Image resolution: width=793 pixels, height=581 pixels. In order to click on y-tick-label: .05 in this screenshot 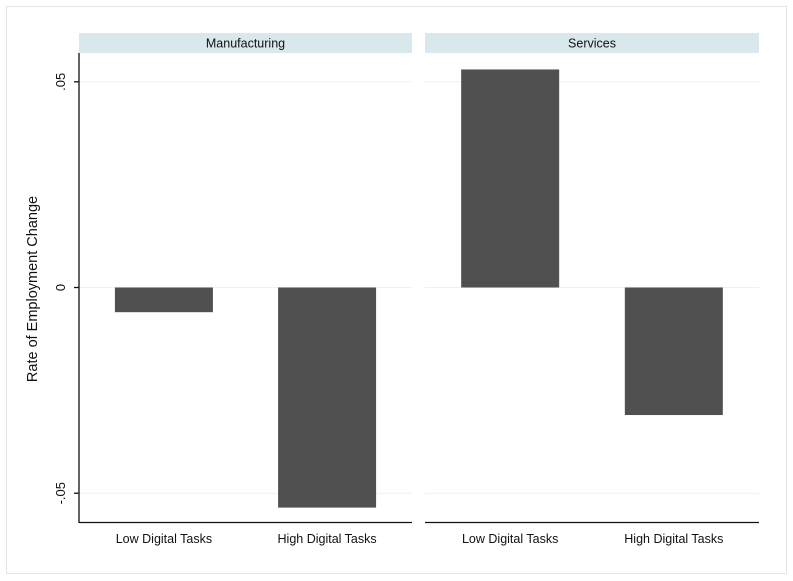, I will do `click(60, 82)`.